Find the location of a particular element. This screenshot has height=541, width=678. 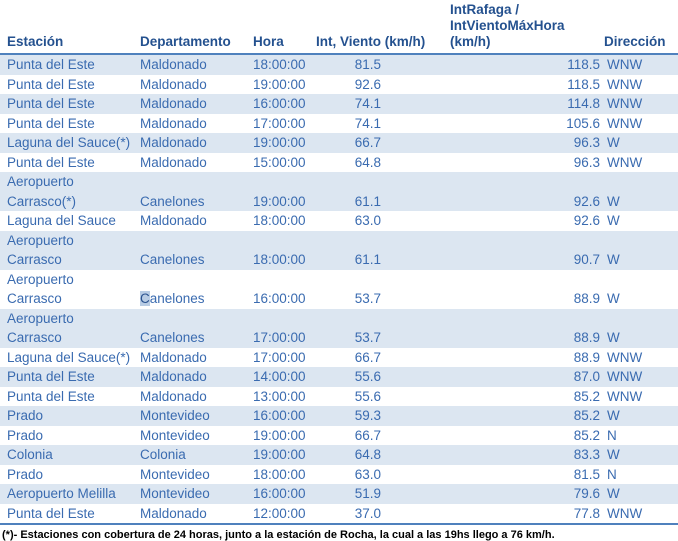

cell-rafaga: 90.7 is located at coordinates (586, 259).